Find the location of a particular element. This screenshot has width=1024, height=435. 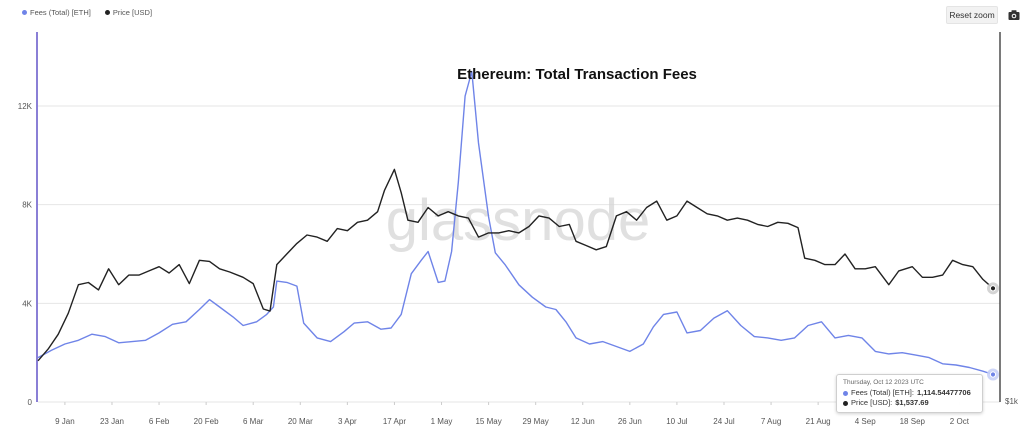

y-tick-label: 0 is located at coordinates (30, 402).